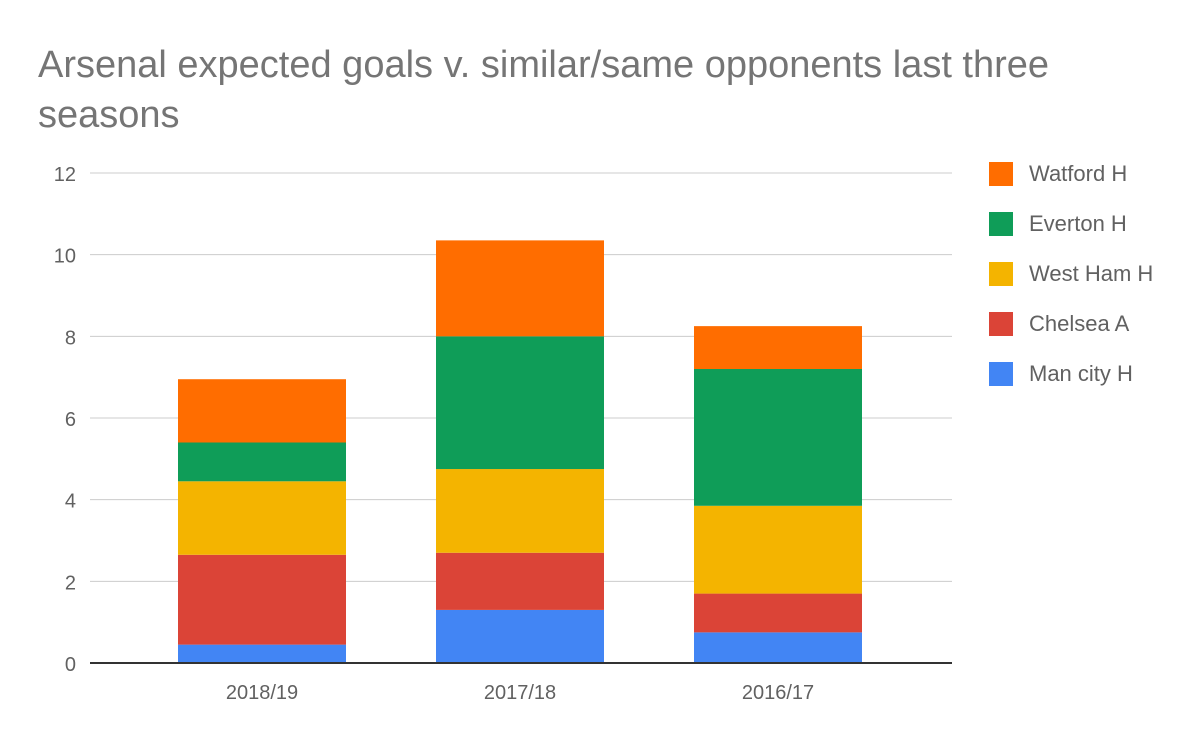  Describe the element at coordinates (65, 257) in the screenshot. I see `y-tick-label: 10` at that location.